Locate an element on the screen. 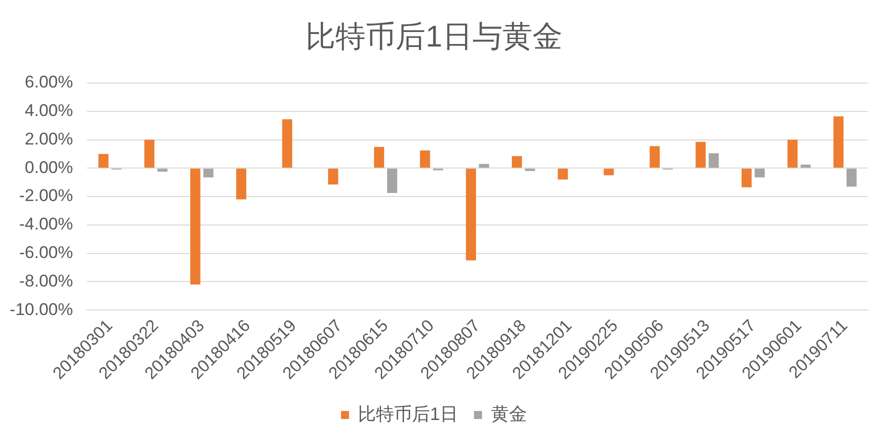  y-tick-label: -10.00% is located at coordinates (41, 309).